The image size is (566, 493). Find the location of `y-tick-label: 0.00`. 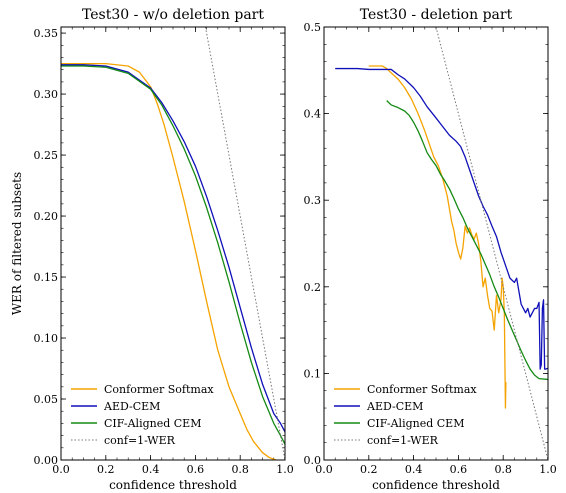

y-tick-label: 0.00 is located at coordinates (46, 460).